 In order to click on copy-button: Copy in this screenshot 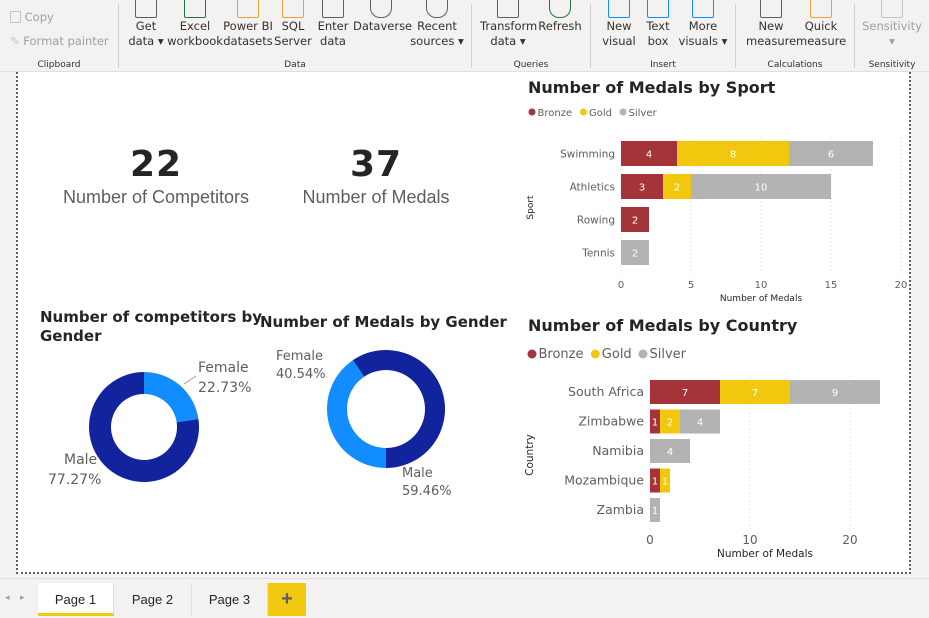, I will do `click(32, 17)`.